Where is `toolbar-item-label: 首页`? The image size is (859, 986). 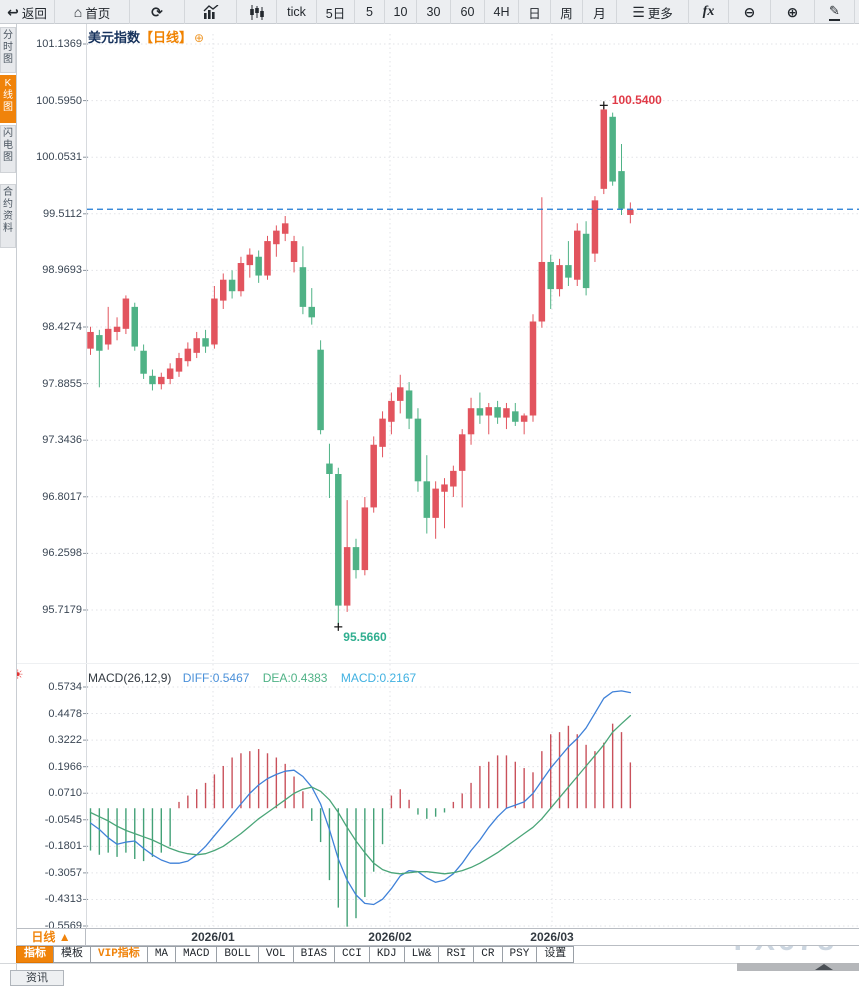
toolbar-item-label: 首页 is located at coordinates (98, 13).